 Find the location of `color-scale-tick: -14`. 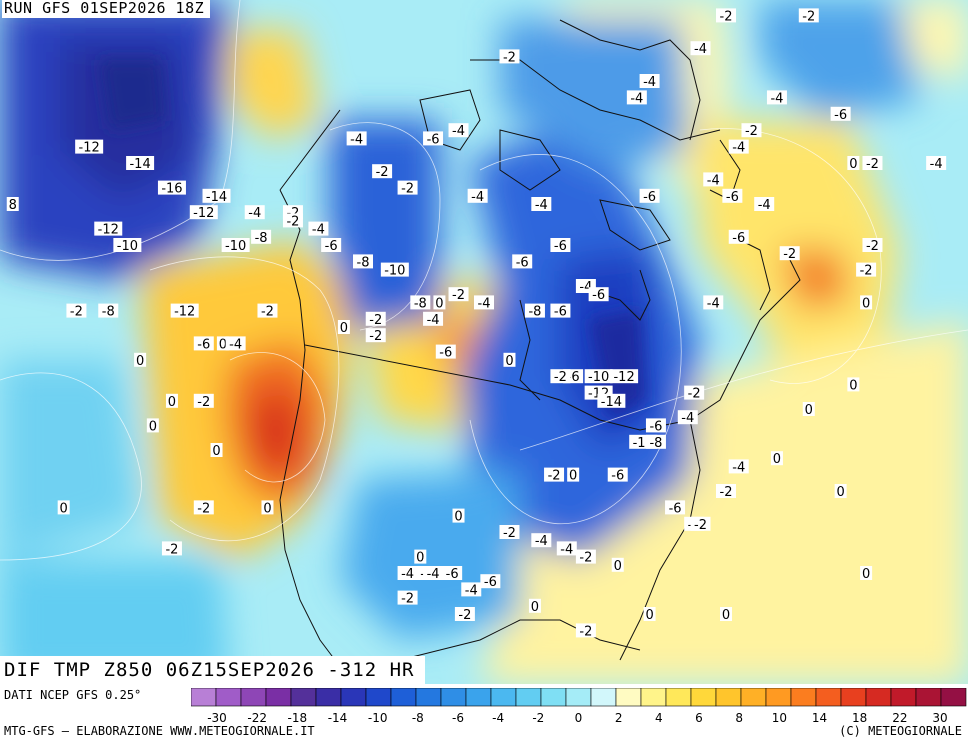

color-scale-tick: -14 is located at coordinates (338, 718).